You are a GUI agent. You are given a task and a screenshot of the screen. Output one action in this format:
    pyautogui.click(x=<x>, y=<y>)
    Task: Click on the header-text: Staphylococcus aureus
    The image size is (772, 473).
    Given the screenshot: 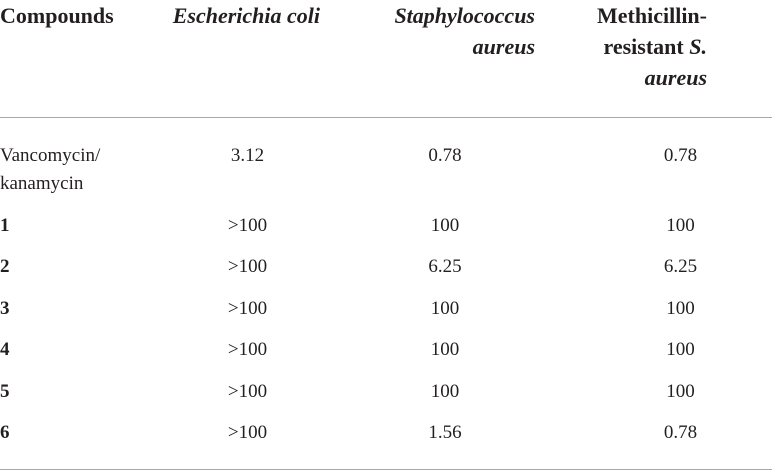 What is the action you would take?
    pyautogui.click(x=464, y=31)
    